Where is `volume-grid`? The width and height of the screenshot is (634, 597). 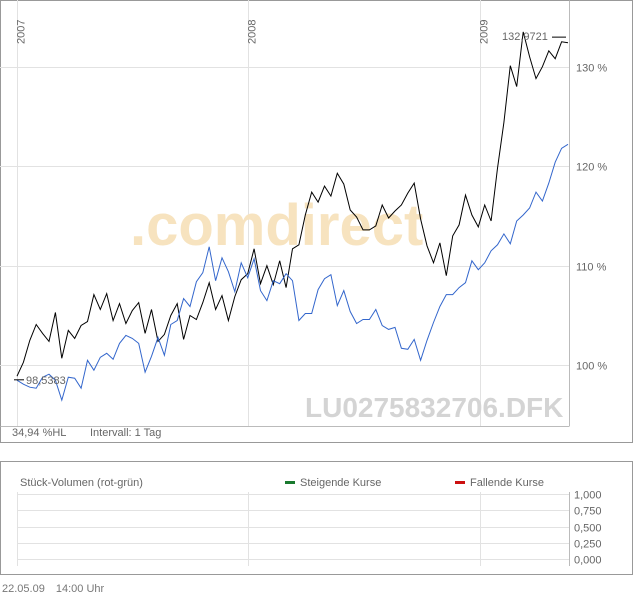 volume-grid is located at coordinates (293, 529).